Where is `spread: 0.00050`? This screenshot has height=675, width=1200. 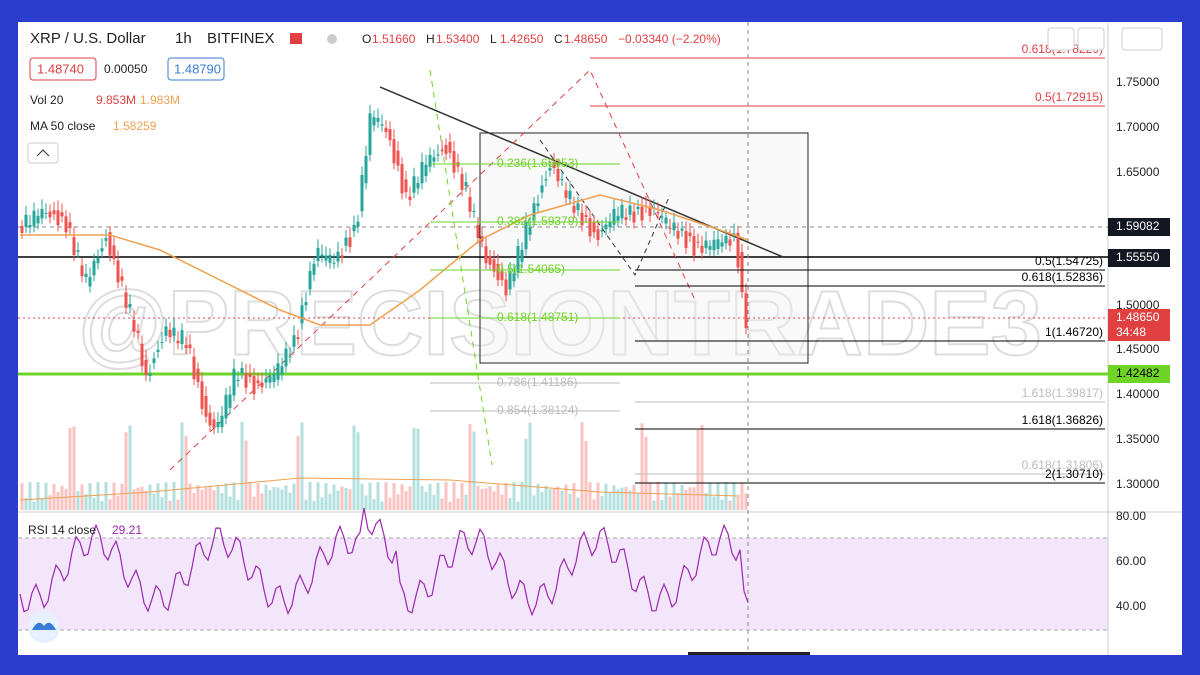
spread: 0.00050 is located at coordinates (126, 69).